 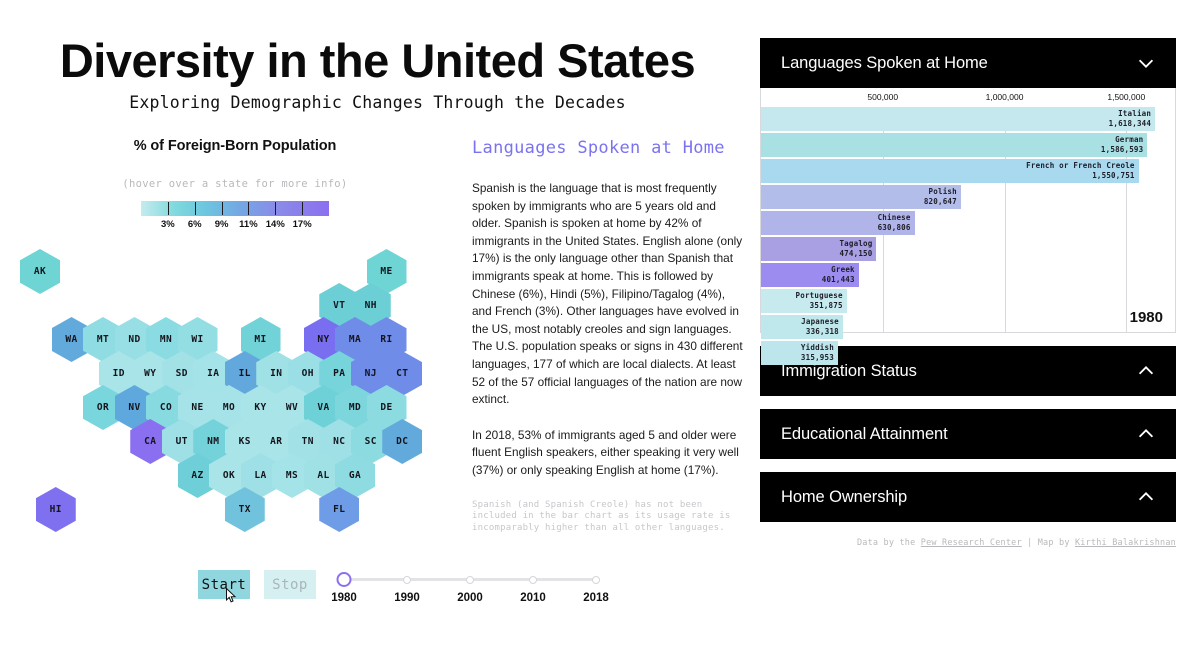 What do you see at coordinates (275, 224) in the screenshot?
I see `legend-tick-label: 14%` at bounding box center [275, 224].